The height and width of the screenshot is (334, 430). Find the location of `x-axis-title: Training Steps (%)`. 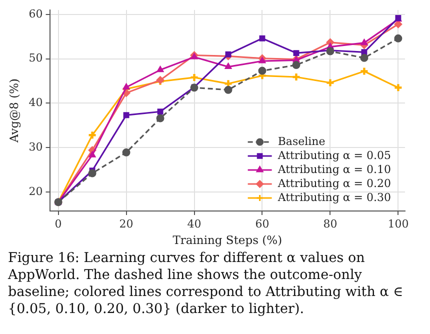

x-axis-title: Training Steps (%) is located at coordinates (227, 240).